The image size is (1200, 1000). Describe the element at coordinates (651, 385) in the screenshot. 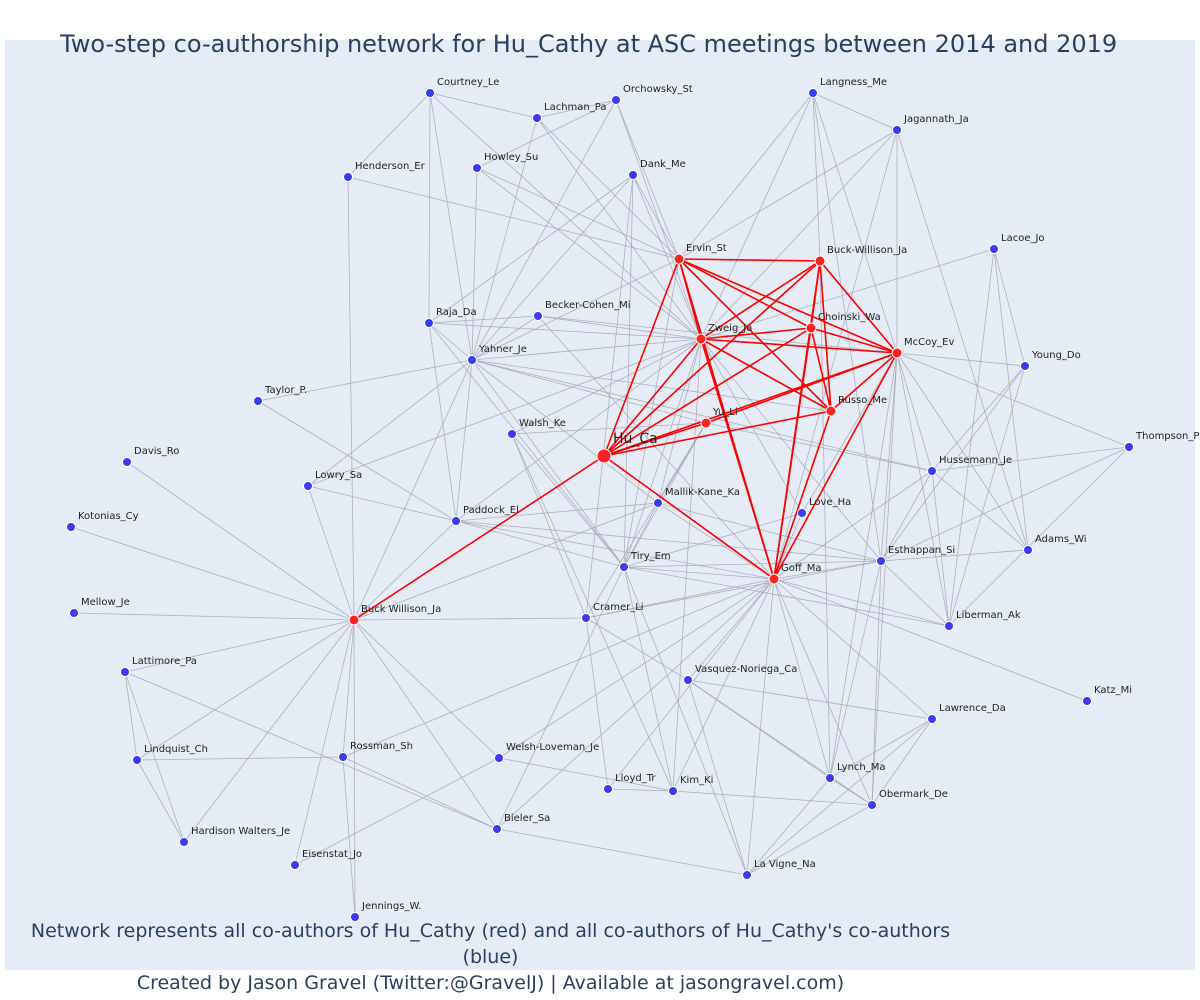

I see `edge-yahner-je-russo-me` at that location.